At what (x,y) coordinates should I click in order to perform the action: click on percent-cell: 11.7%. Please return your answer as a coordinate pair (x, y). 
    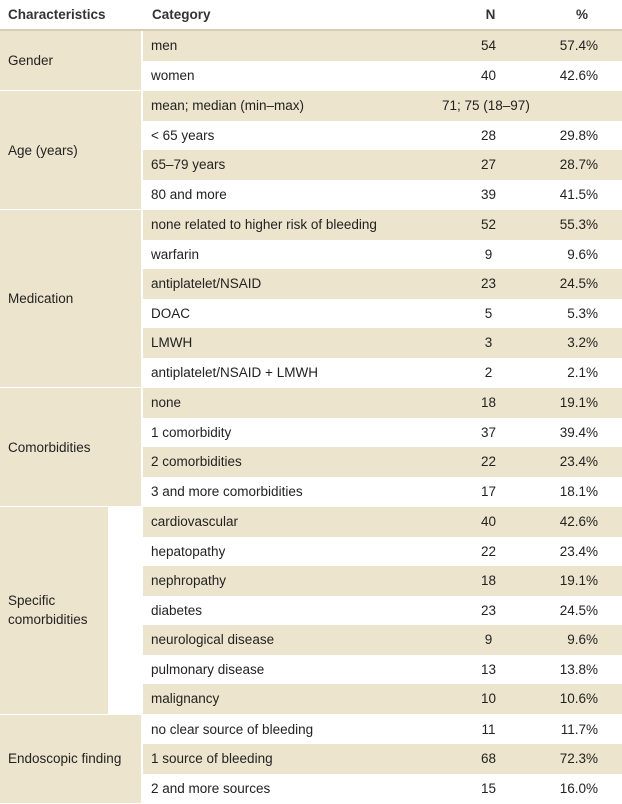
    Looking at the image, I should click on (586, 729).